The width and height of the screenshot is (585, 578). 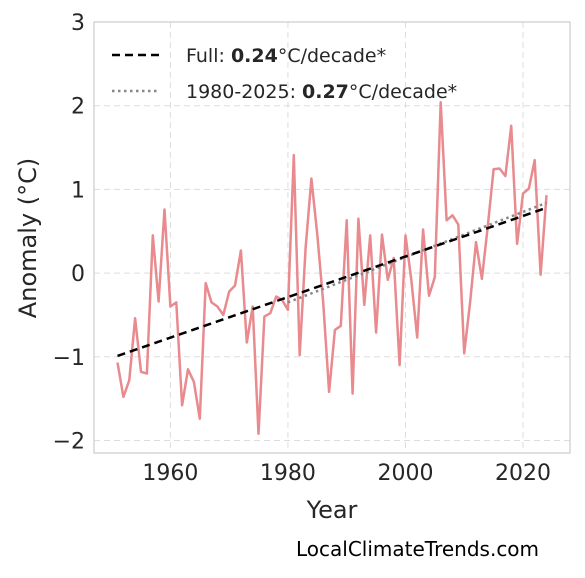 I want to click on x-tick-label-2020: 2020, so click(x=523, y=473).